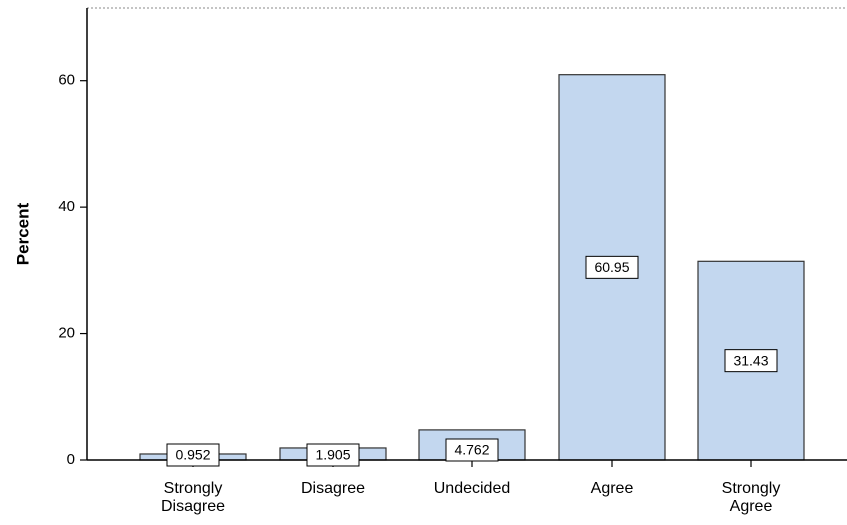  Describe the element at coordinates (66, 333) in the screenshot. I see `y-tick-label: 20` at that location.